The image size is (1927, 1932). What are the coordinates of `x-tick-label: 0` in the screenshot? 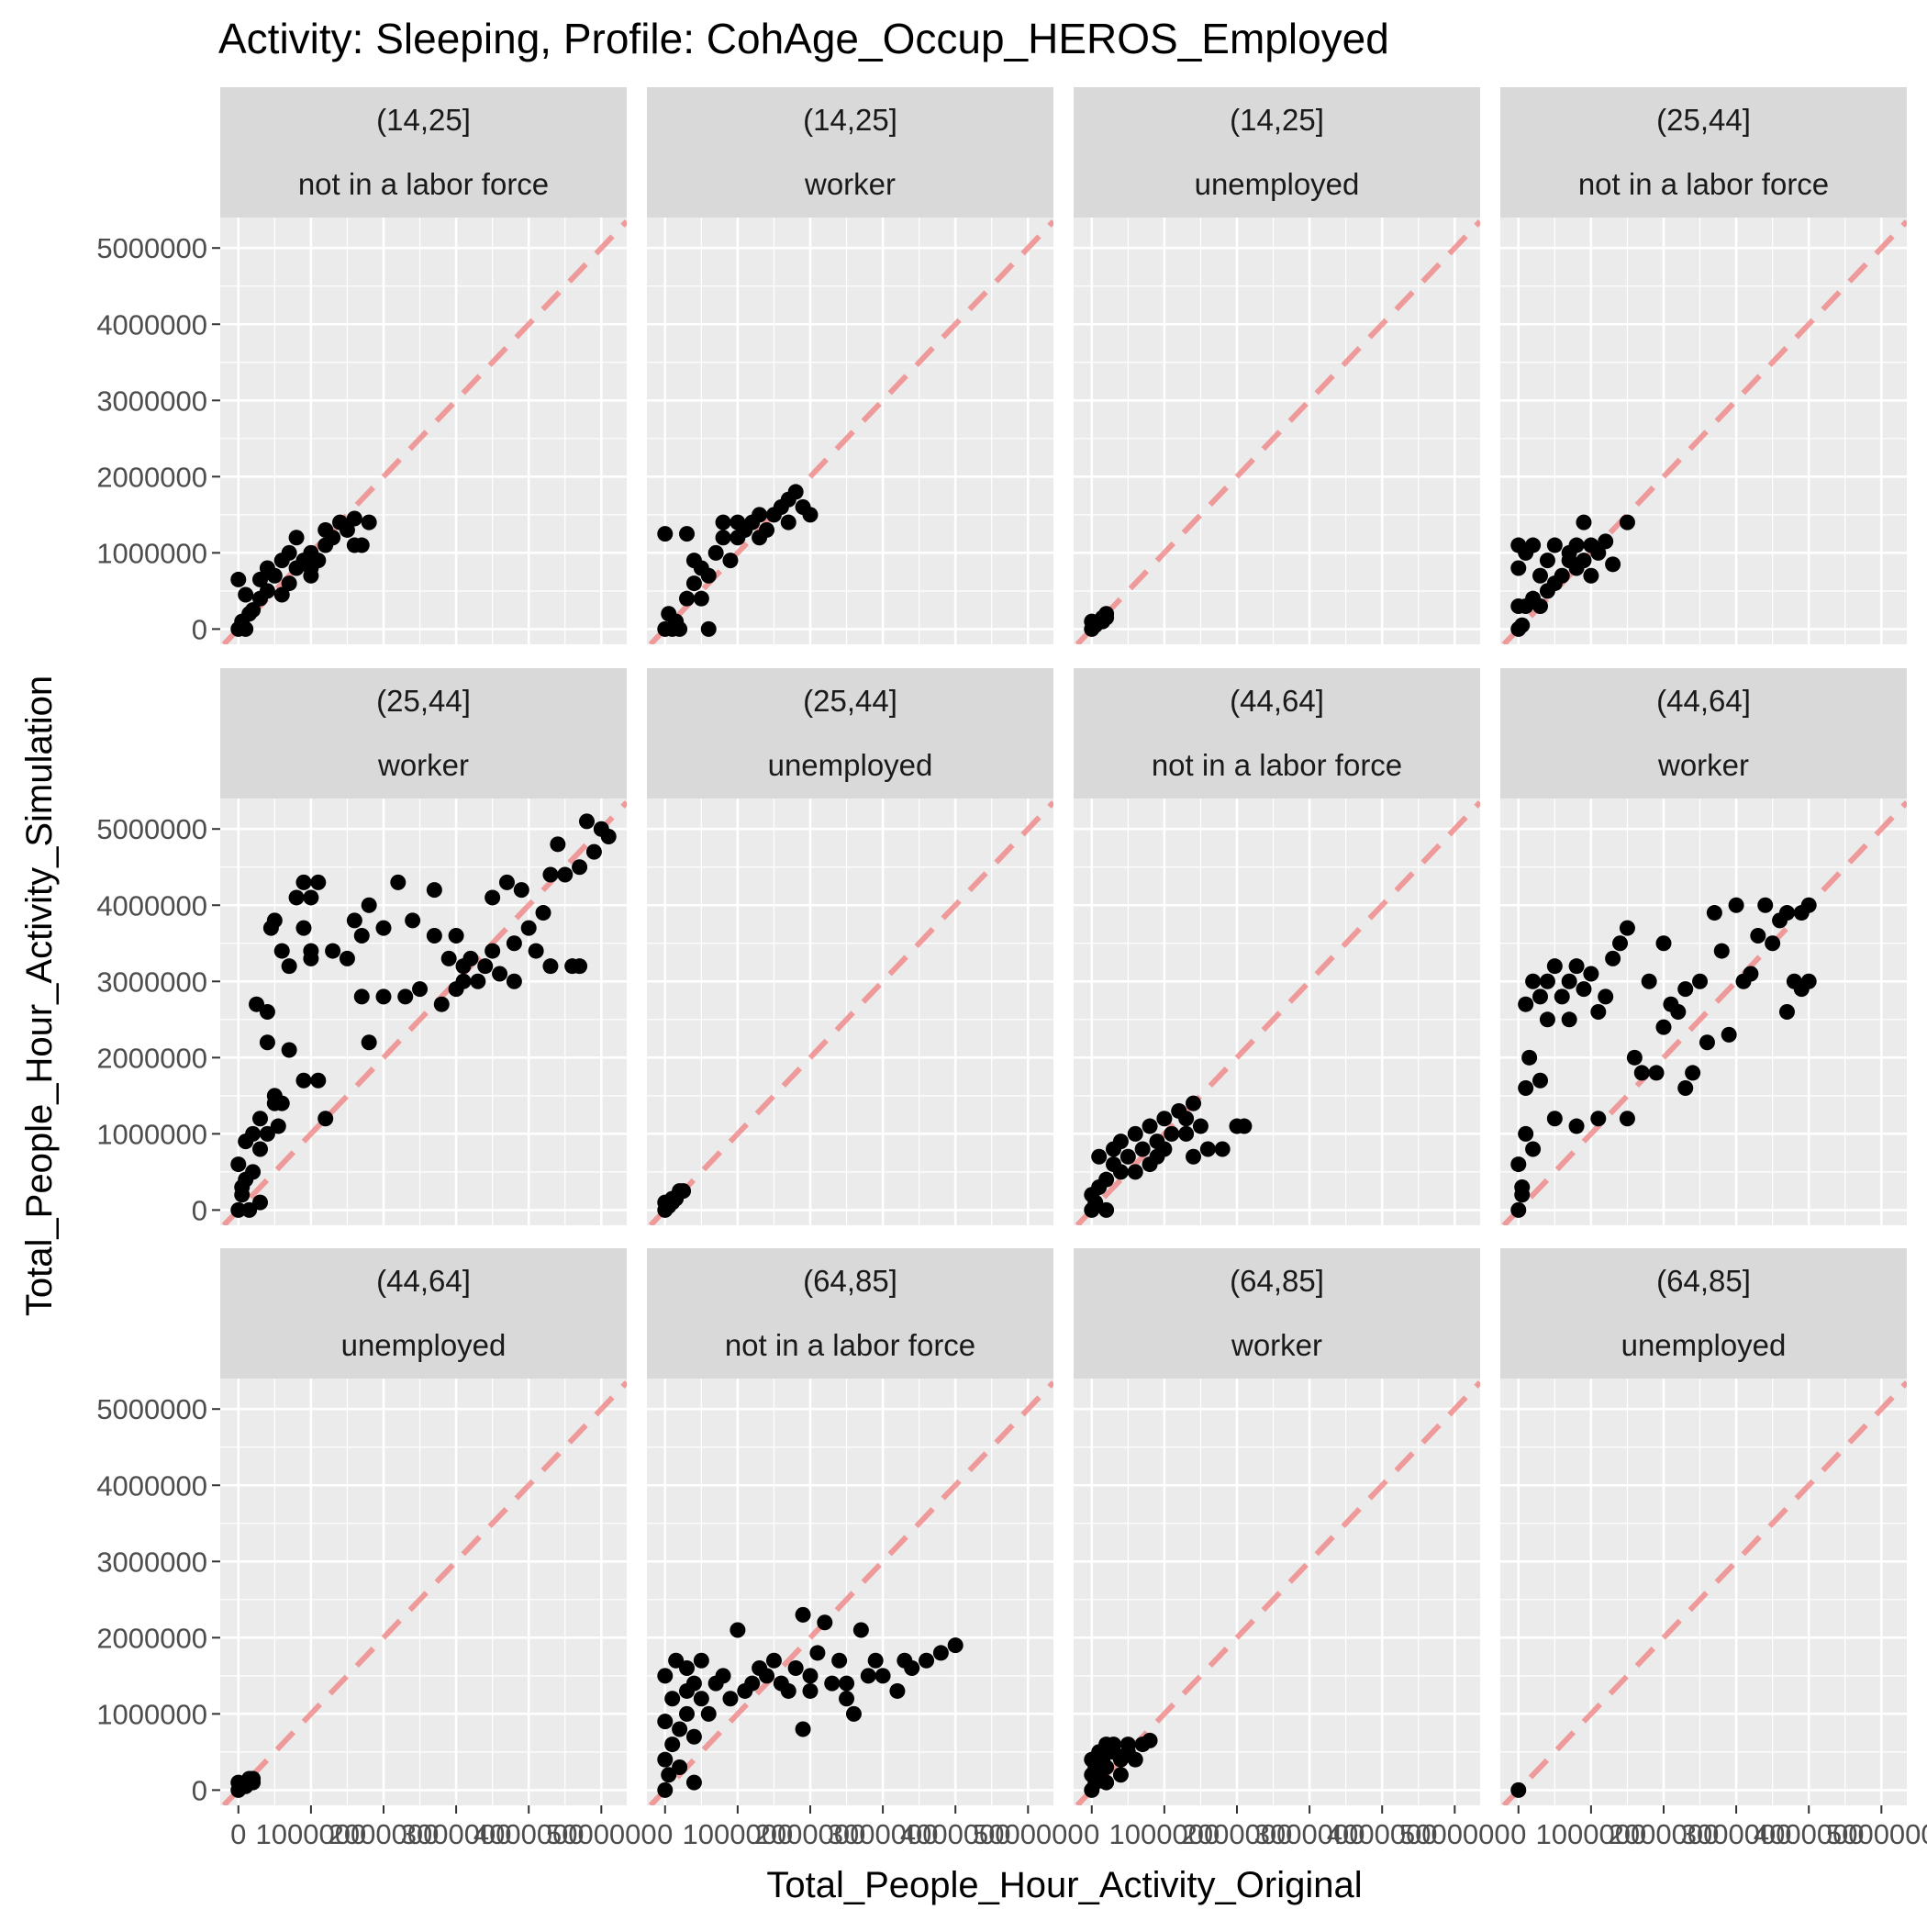 It's located at (1091, 1834).